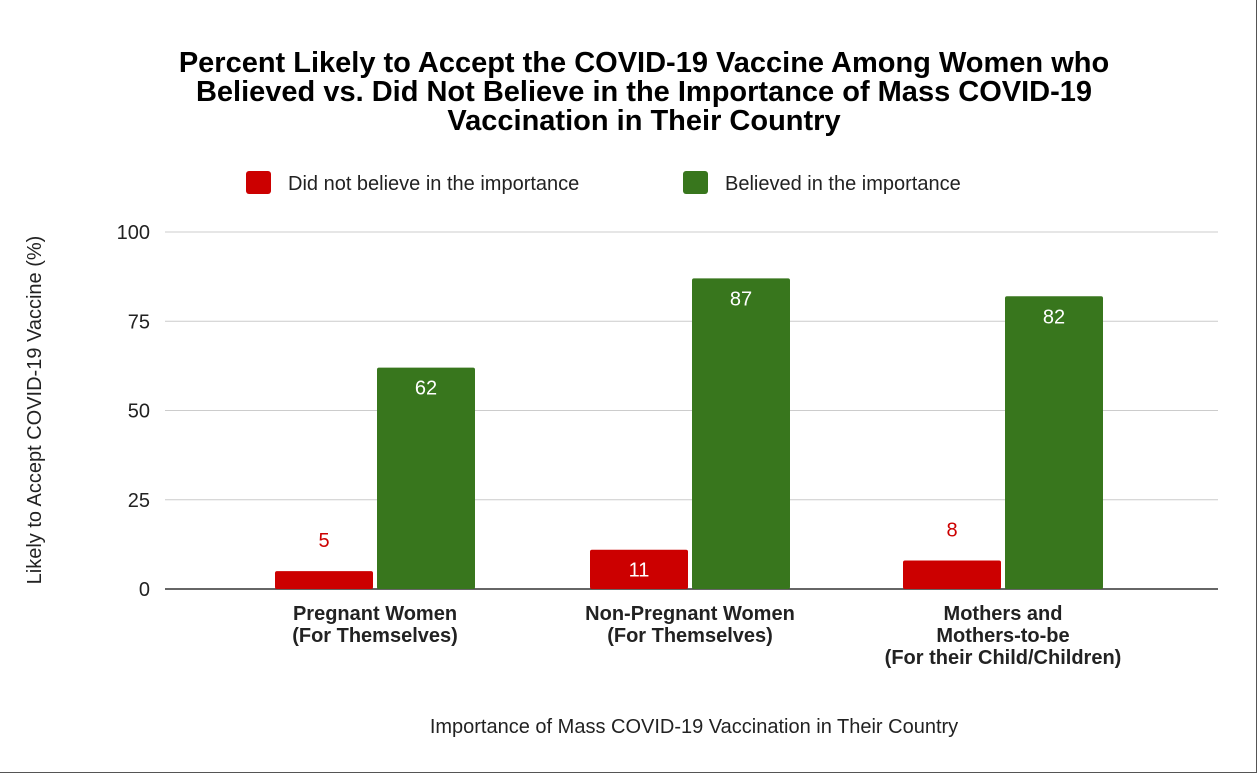 This screenshot has width=1257, height=773. Describe the element at coordinates (139, 322) in the screenshot. I see `y-tick-label: 75` at that location.